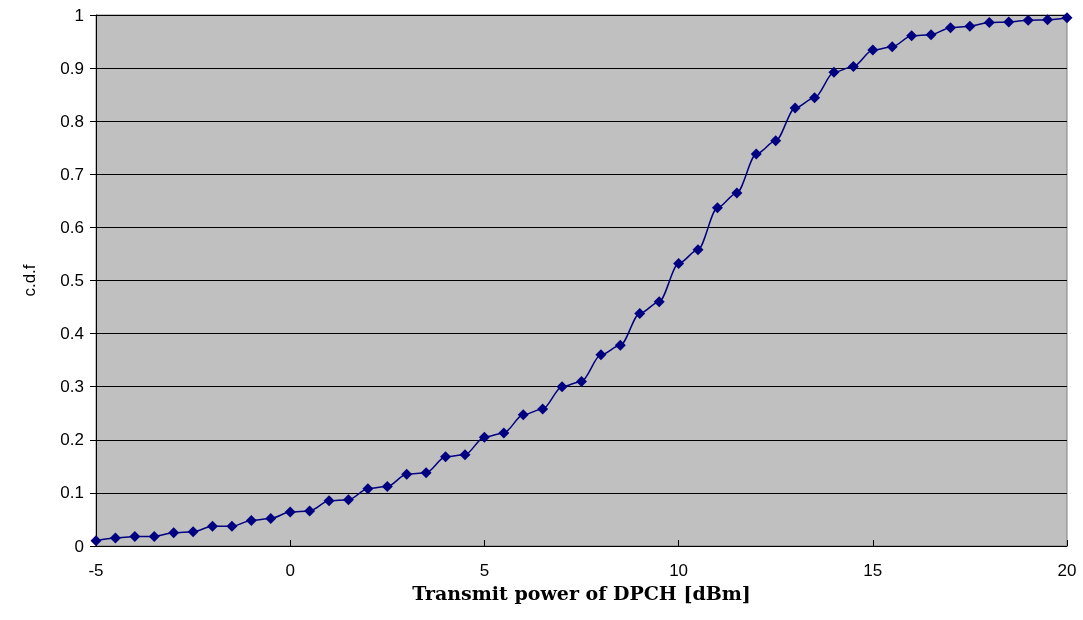 The width and height of the screenshot is (1083, 620). I want to click on x-tick-label: 15, so click(873, 570).